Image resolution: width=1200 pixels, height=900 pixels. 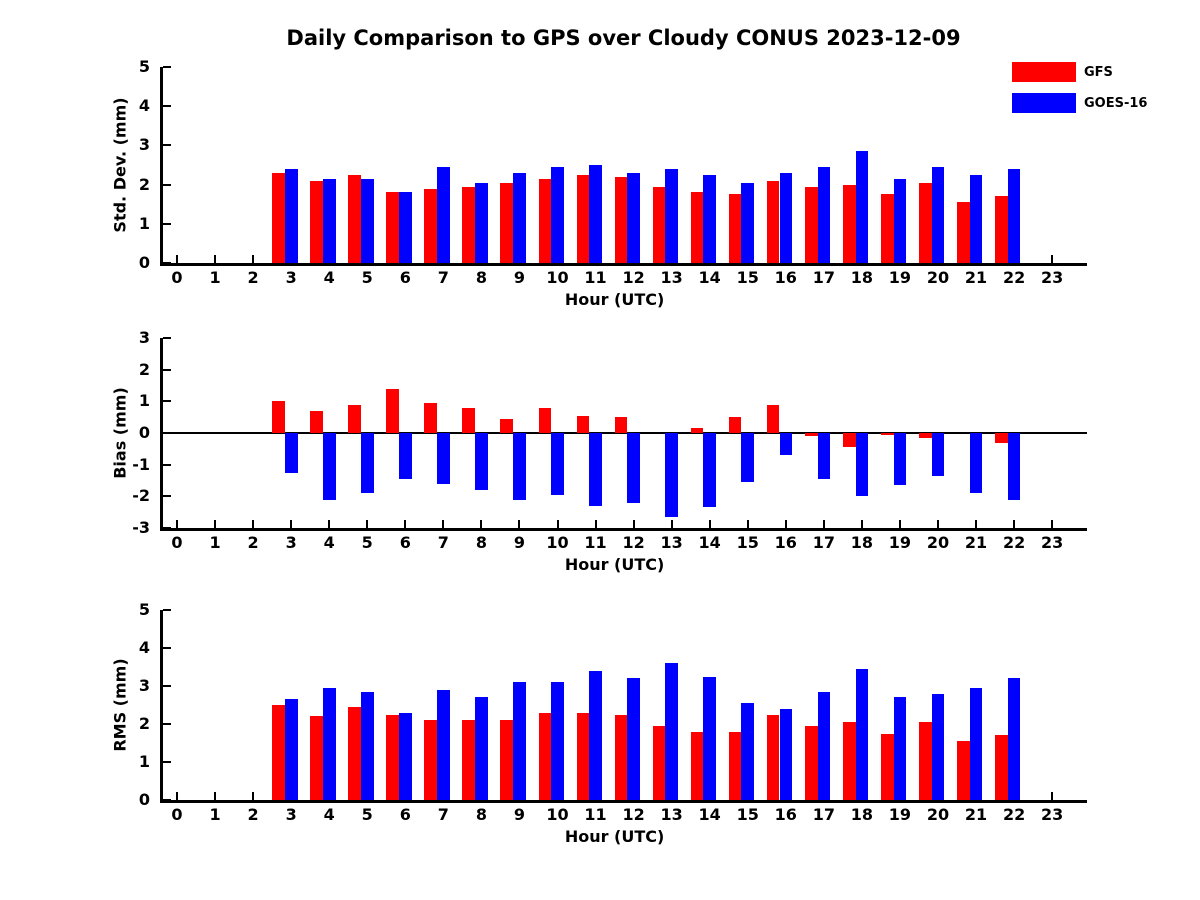 I want to click on bar-goes-16-h5, so click(x=367, y=745).